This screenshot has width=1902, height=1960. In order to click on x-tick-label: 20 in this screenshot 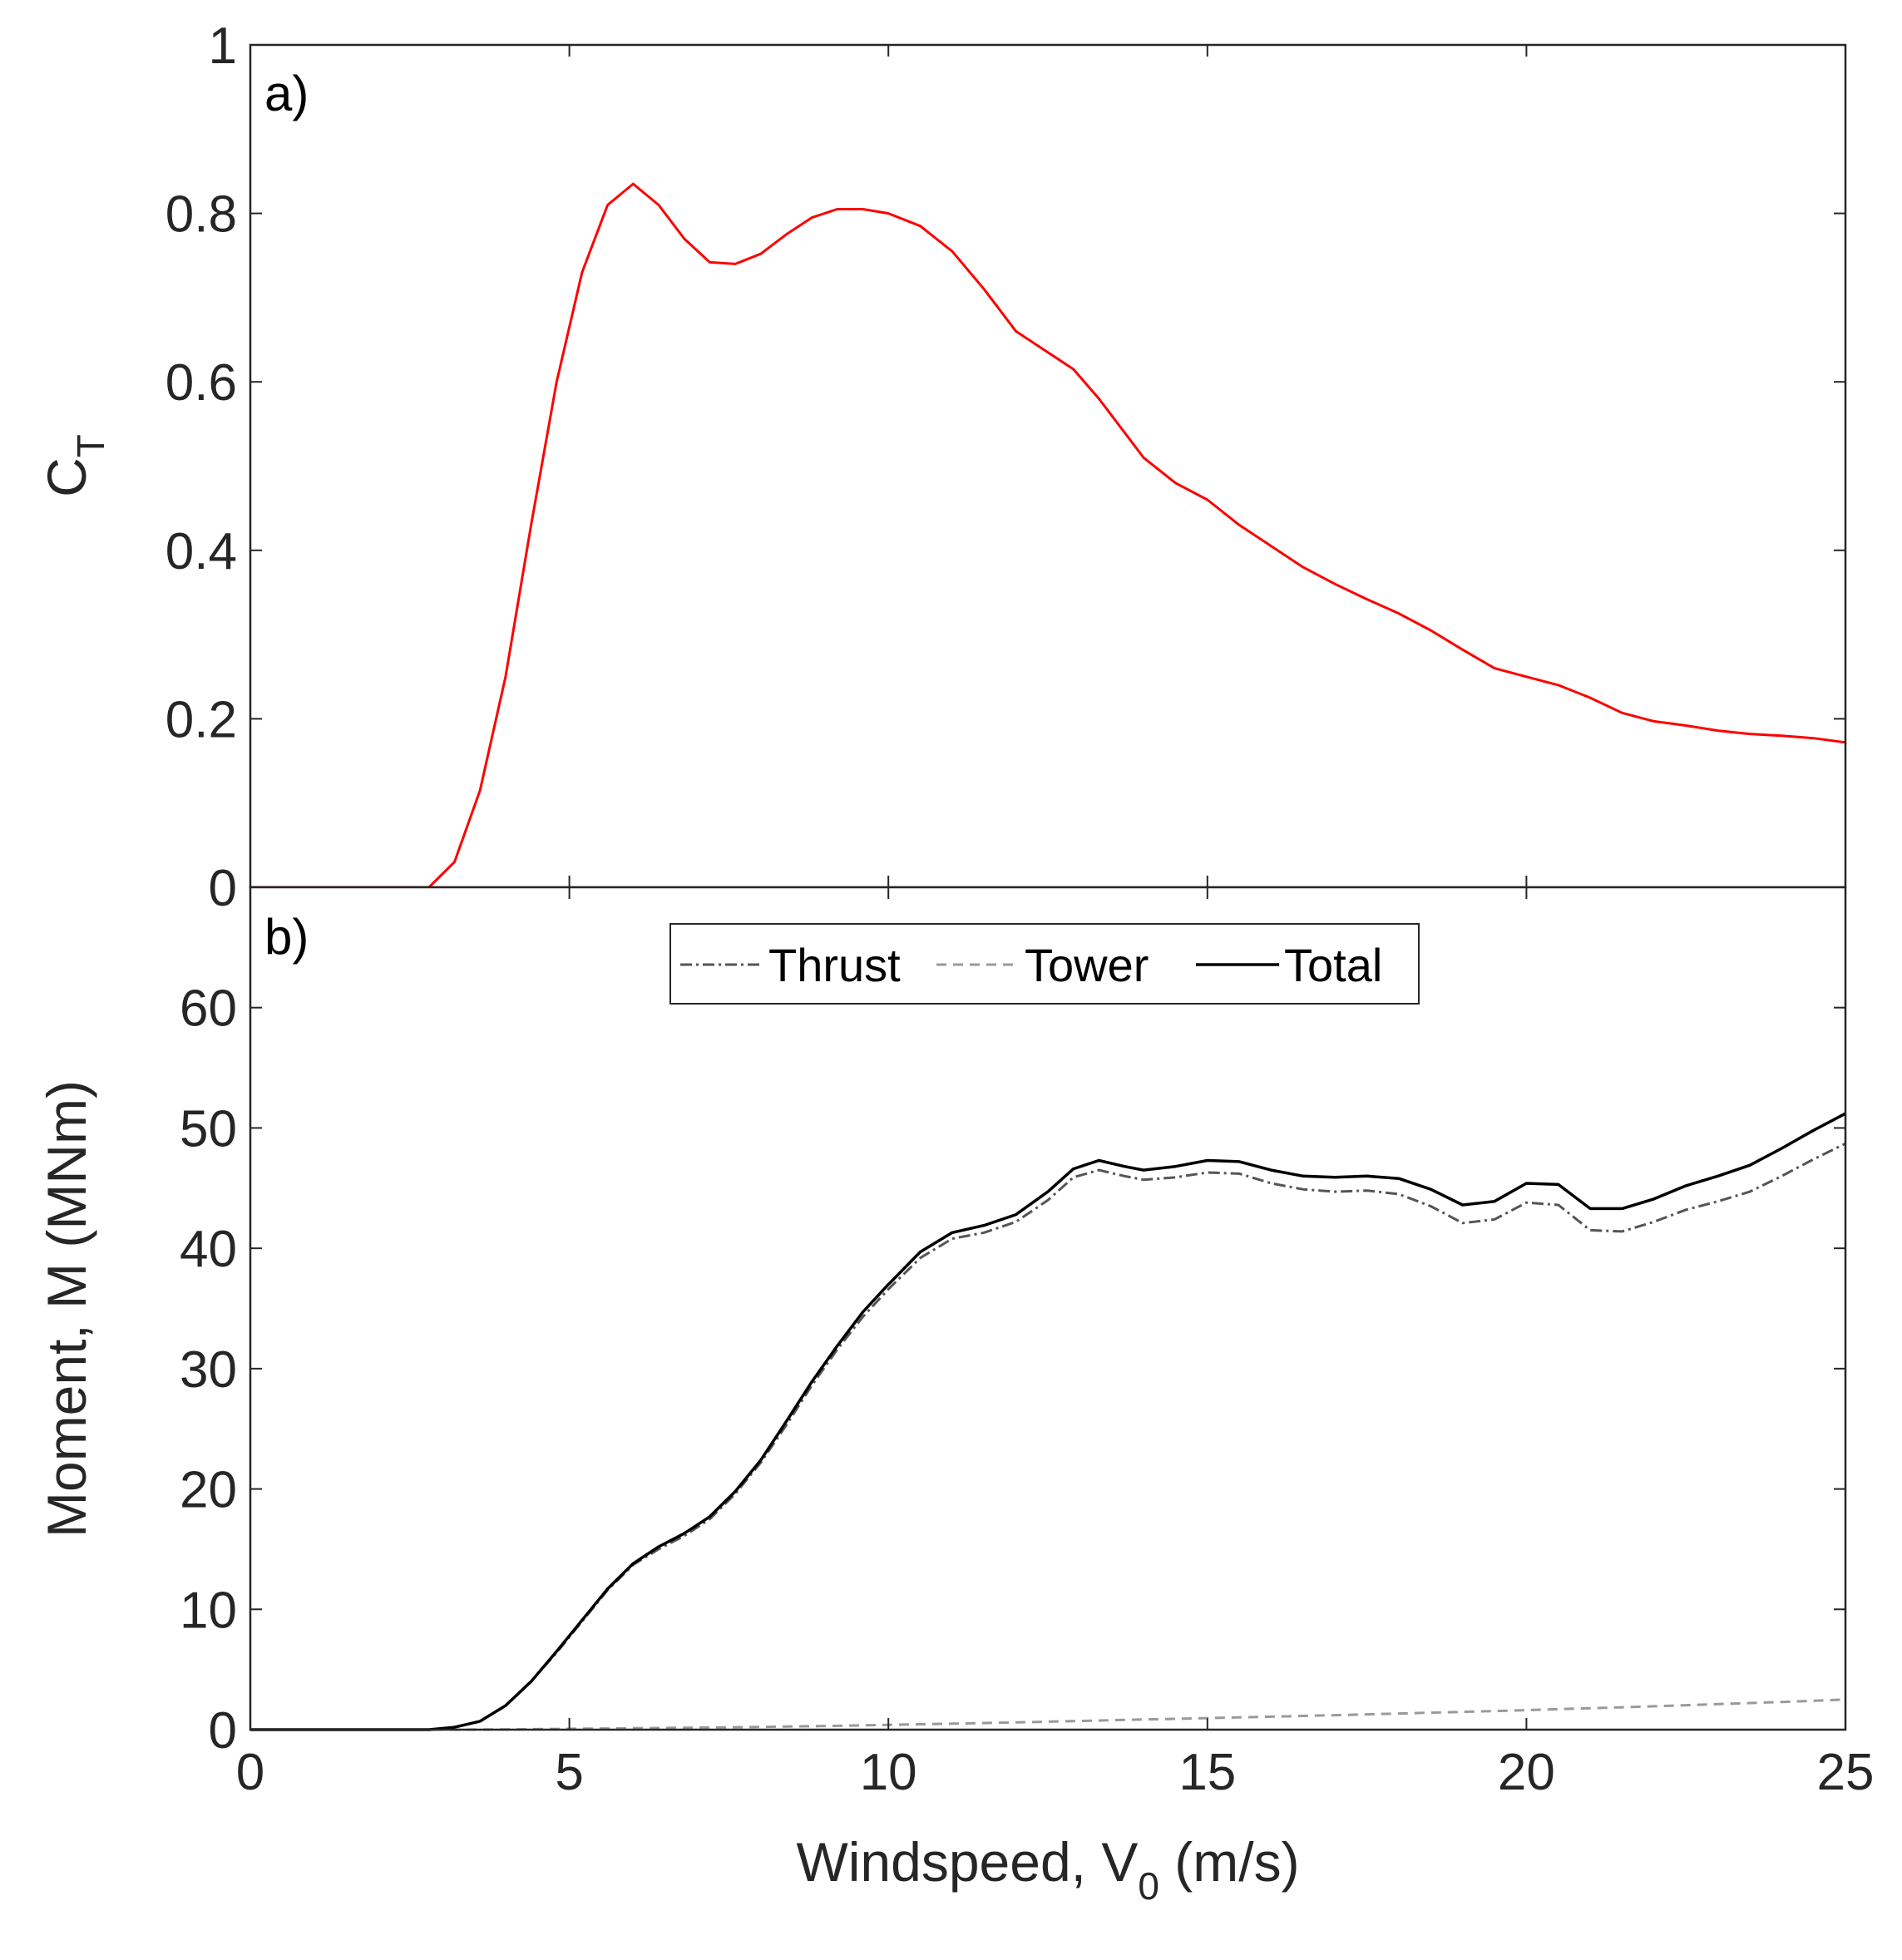, I will do `click(1526, 1772)`.